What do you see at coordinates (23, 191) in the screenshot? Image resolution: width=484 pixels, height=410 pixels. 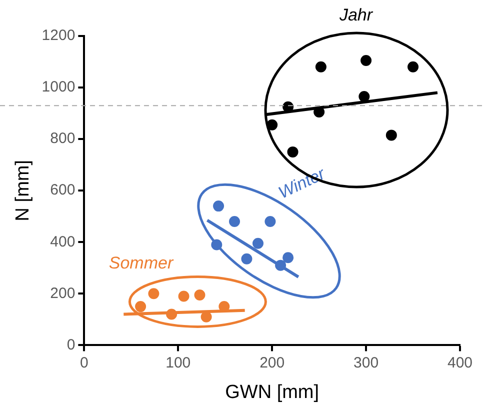 I see `y-axis-title: N [mm]` at bounding box center [23, 191].